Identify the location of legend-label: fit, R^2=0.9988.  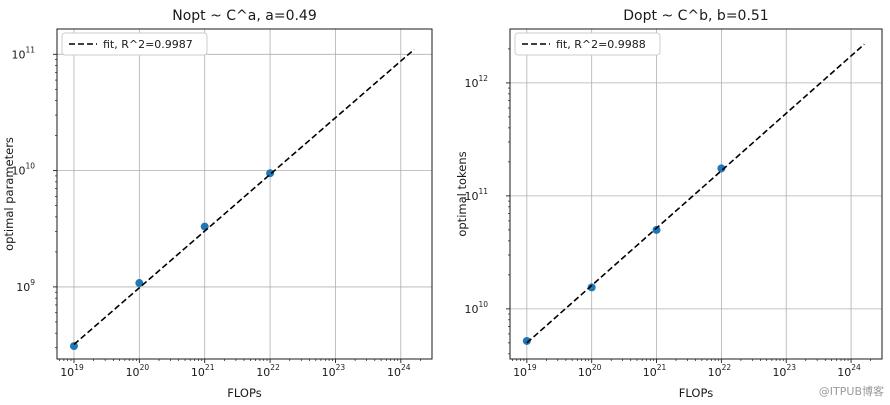
(601, 44).